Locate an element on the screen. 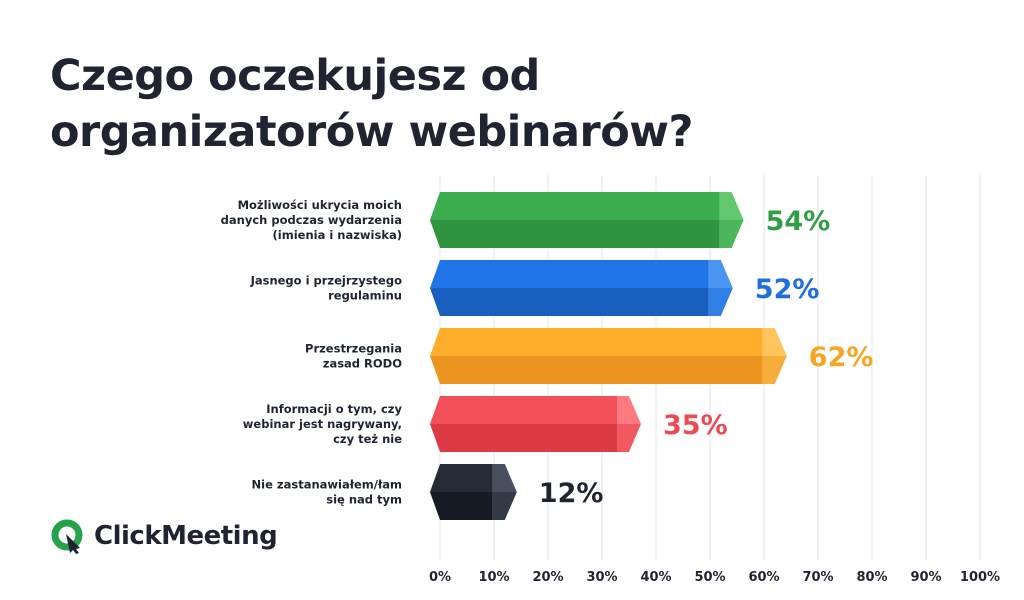  bar-2-cap-top is located at coordinates (774, 342).